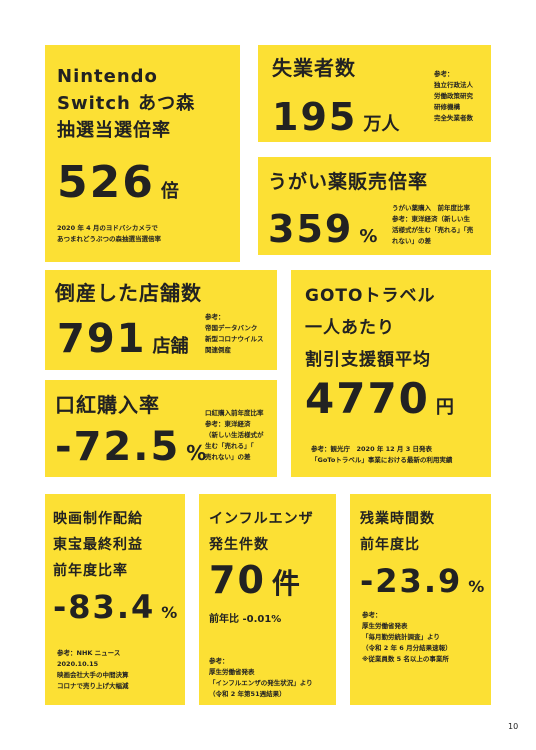  I want to click on stat-unit: 万人, so click(381, 124).